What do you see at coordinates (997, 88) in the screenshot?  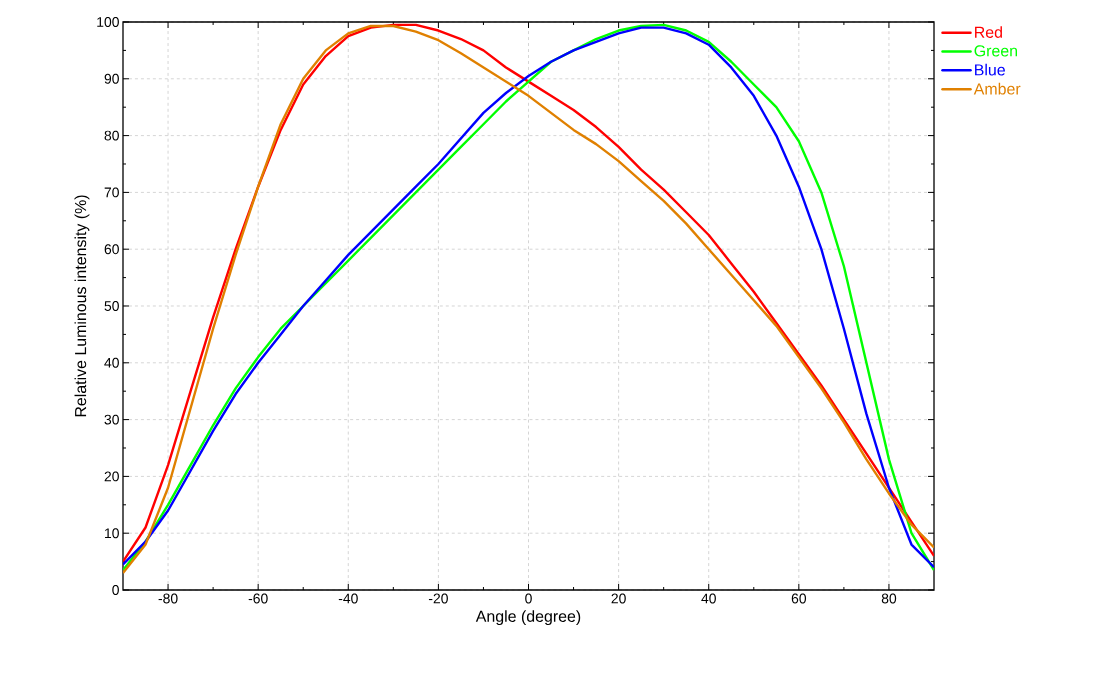 I see `legend-label: Amber` at bounding box center [997, 88].